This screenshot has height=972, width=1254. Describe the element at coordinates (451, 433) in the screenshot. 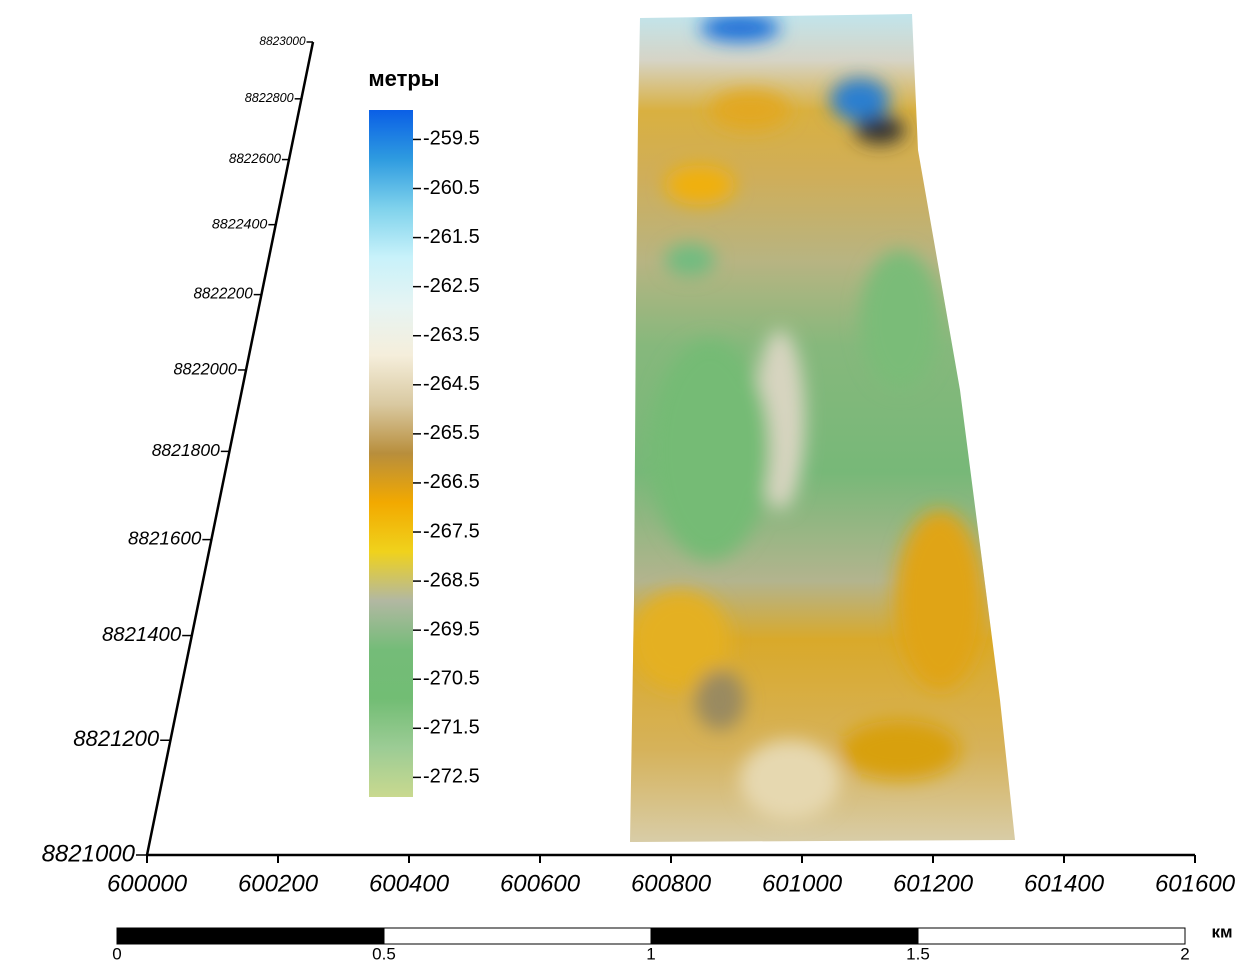

I see `colorbar-tick-label: -265.5` at that location.